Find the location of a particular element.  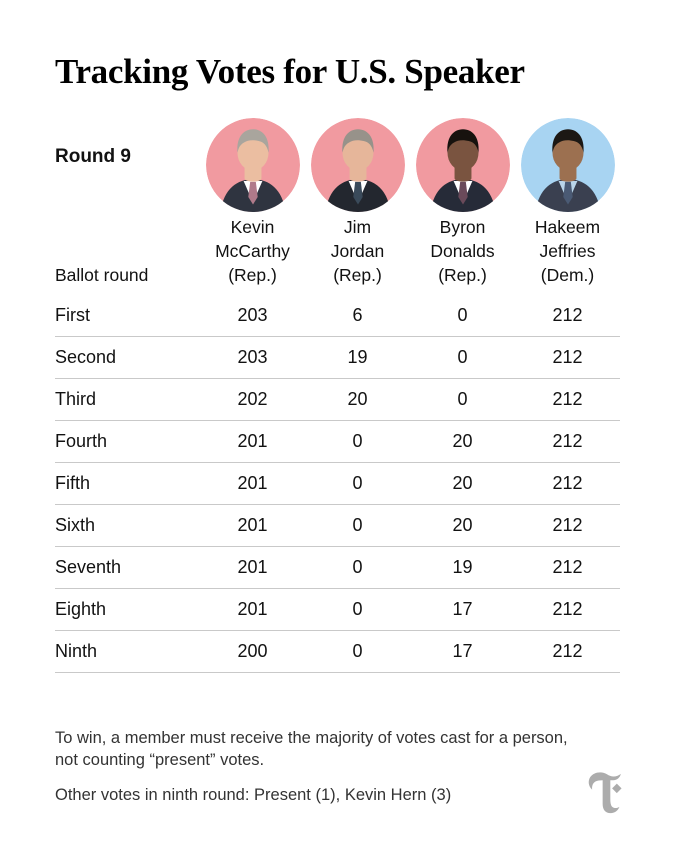

candidate-name-hakeem-jeffries: Hakeem Jeffries (Dem.) is located at coordinates (567, 251).